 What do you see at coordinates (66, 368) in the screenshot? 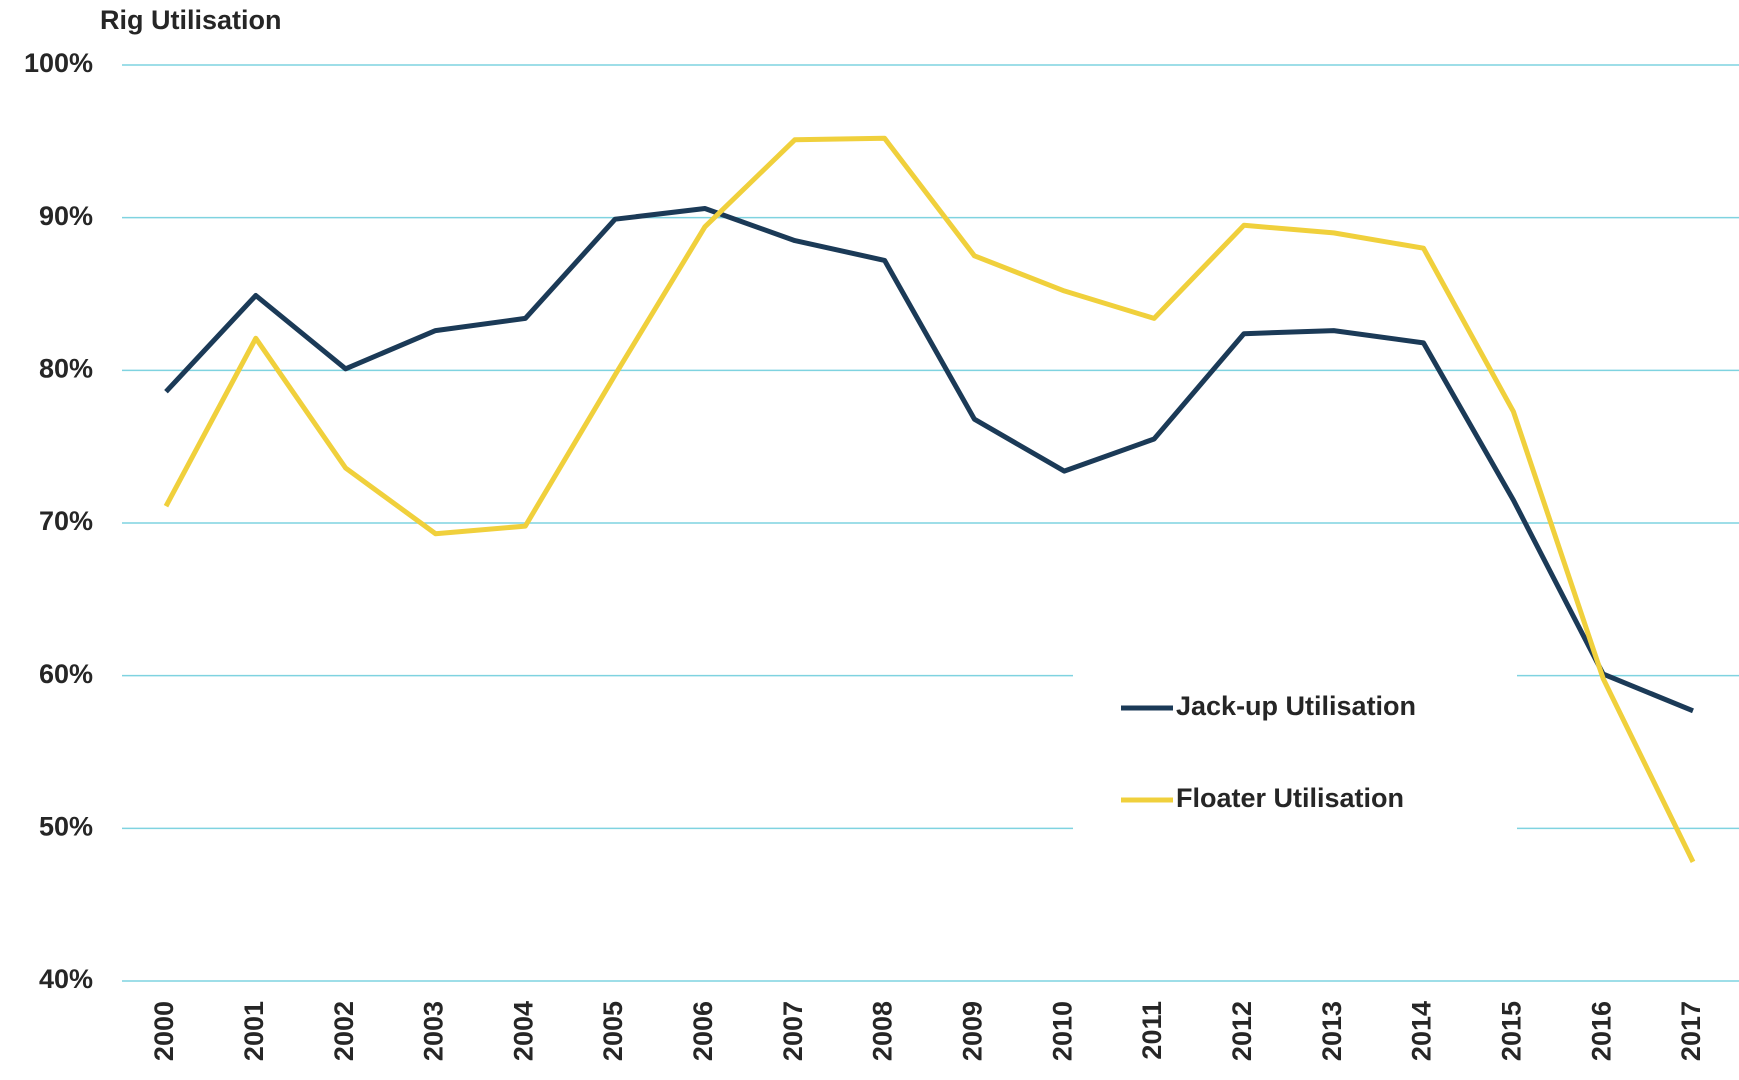
I see `y-tick-label: 80%` at bounding box center [66, 368].